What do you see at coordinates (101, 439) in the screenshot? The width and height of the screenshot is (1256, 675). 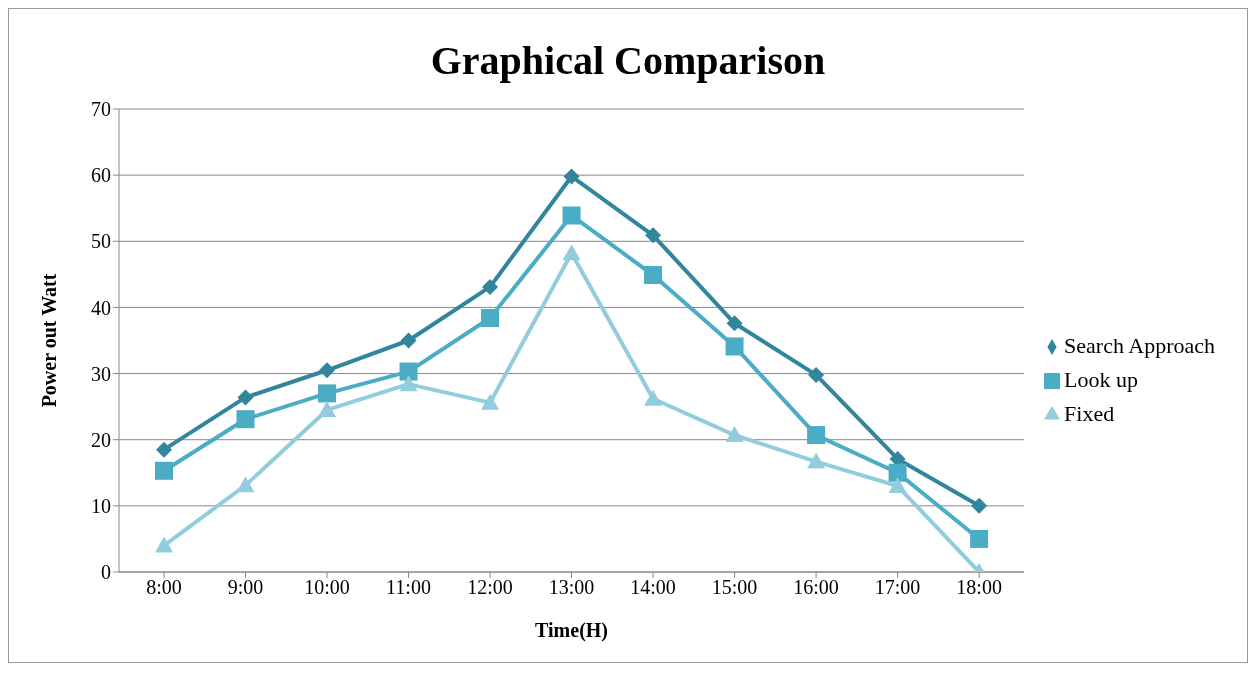 I see `y-tick-label: 20` at bounding box center [101, 439].